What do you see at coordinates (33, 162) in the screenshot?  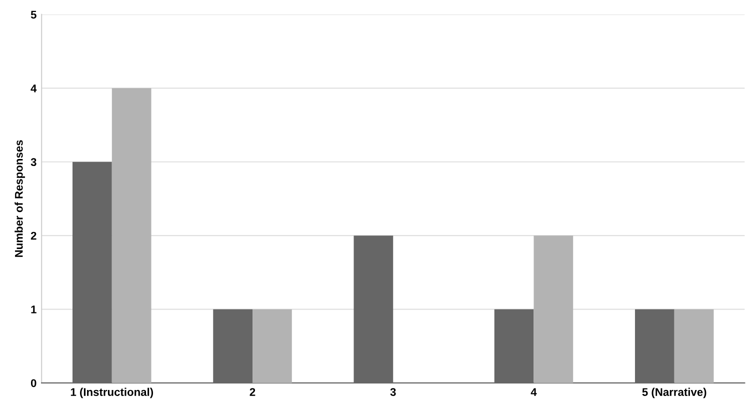 I see `y-tick-label: 3` at bounding box center [33, 162].